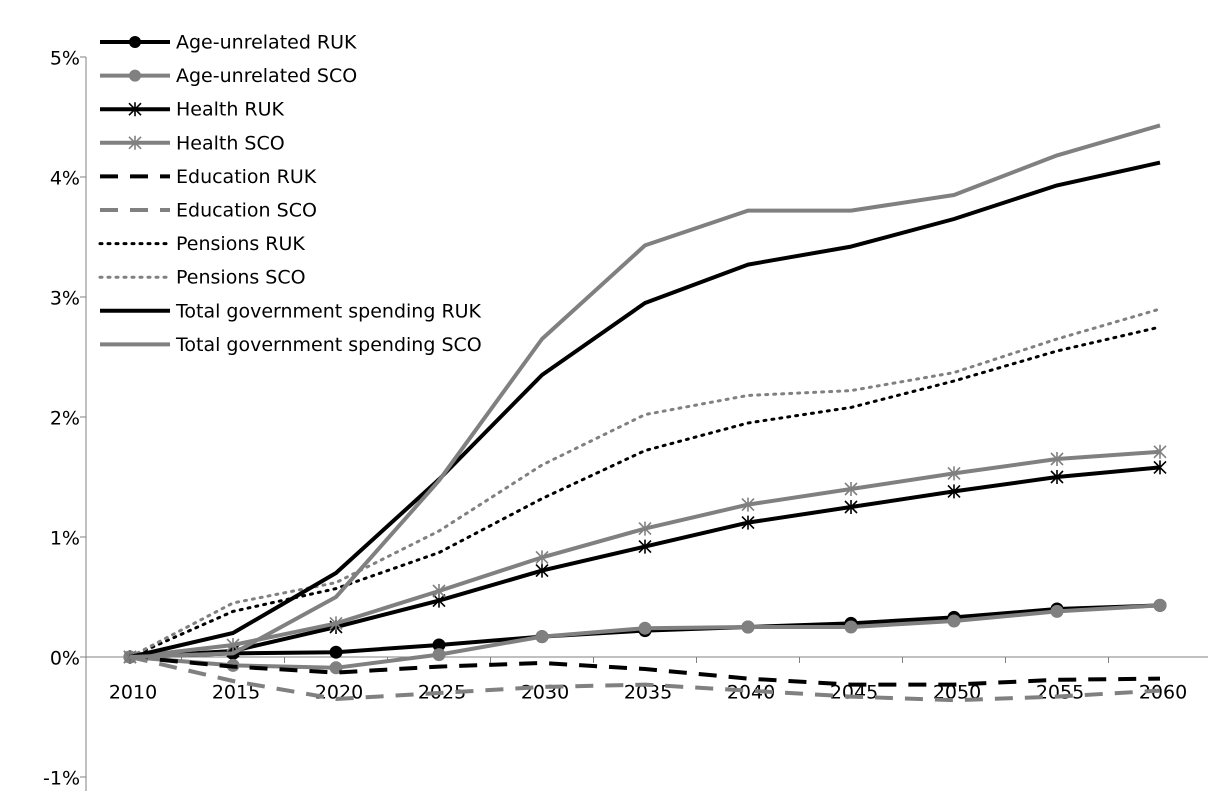 This screenshot has height=791, width=1208. Describe the element at coordinates (240, 244) in the screenshot. I see `legend-label: Pensions RUK` at that location.